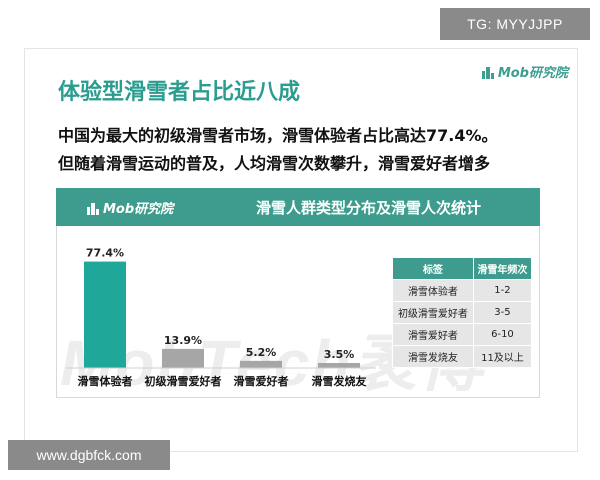 The width and height of the screenshot is (600, 480). I want to click on table-cell: 滑雪发烧友, so click(433, 356).